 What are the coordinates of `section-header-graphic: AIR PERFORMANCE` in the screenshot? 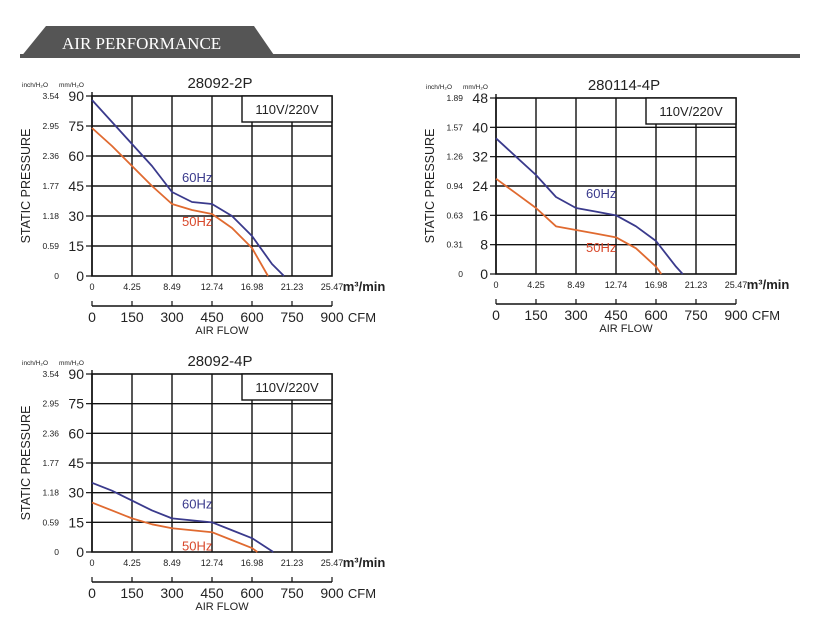 It's located at (410, 42).